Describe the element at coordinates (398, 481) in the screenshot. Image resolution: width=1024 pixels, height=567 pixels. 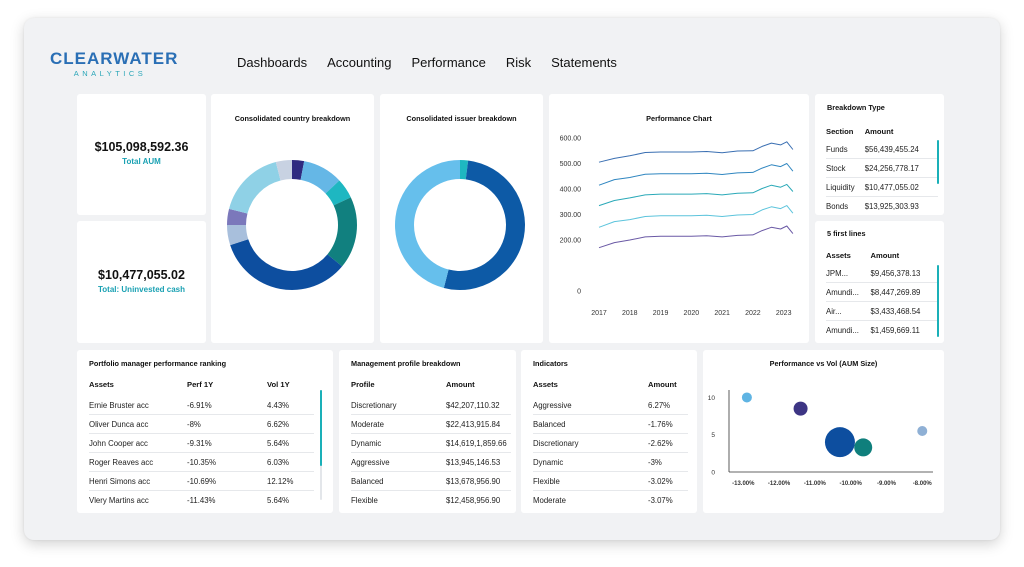
I see `profile-cell: Balanced` at that location.